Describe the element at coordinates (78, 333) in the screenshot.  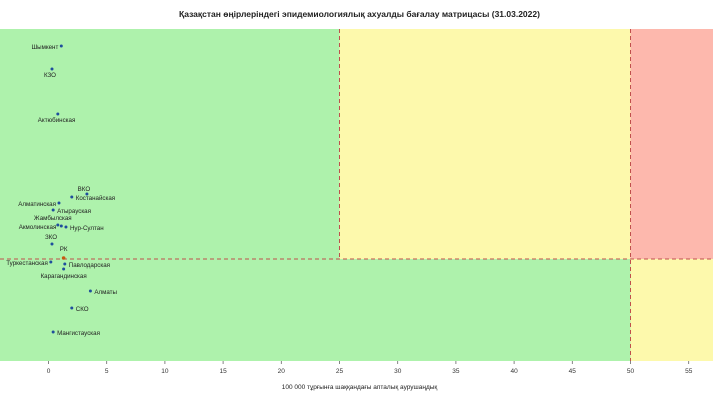
I see `point-label: Мангистауская` at that location.